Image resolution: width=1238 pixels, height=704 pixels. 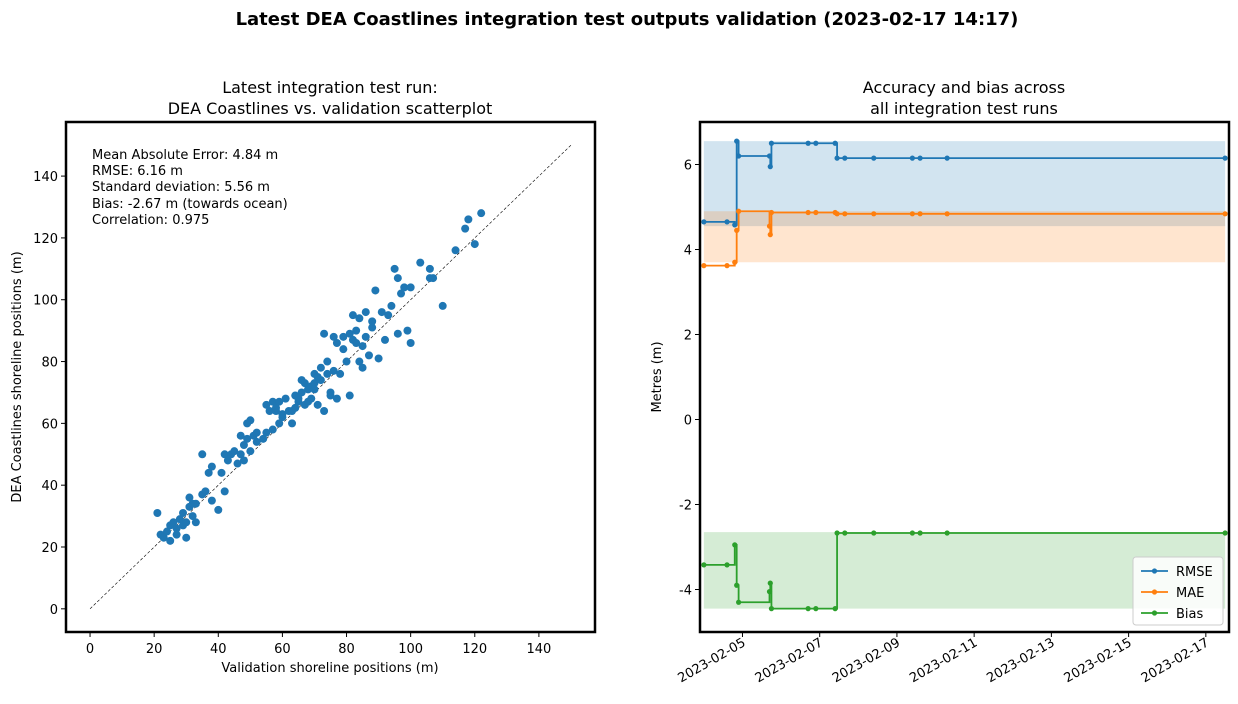 I want to click on y-tick-label: -2, so click(x=685, y=506).